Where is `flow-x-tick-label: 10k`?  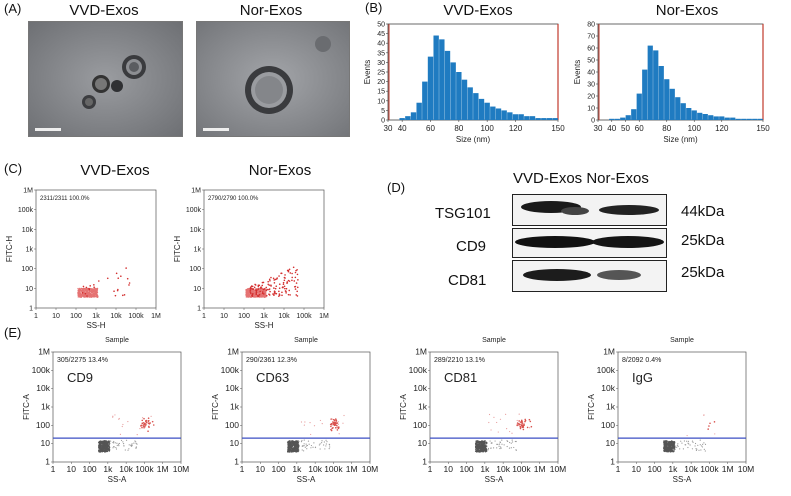
flow-x-tick-label: 10k is located at coordinates (691, 469).